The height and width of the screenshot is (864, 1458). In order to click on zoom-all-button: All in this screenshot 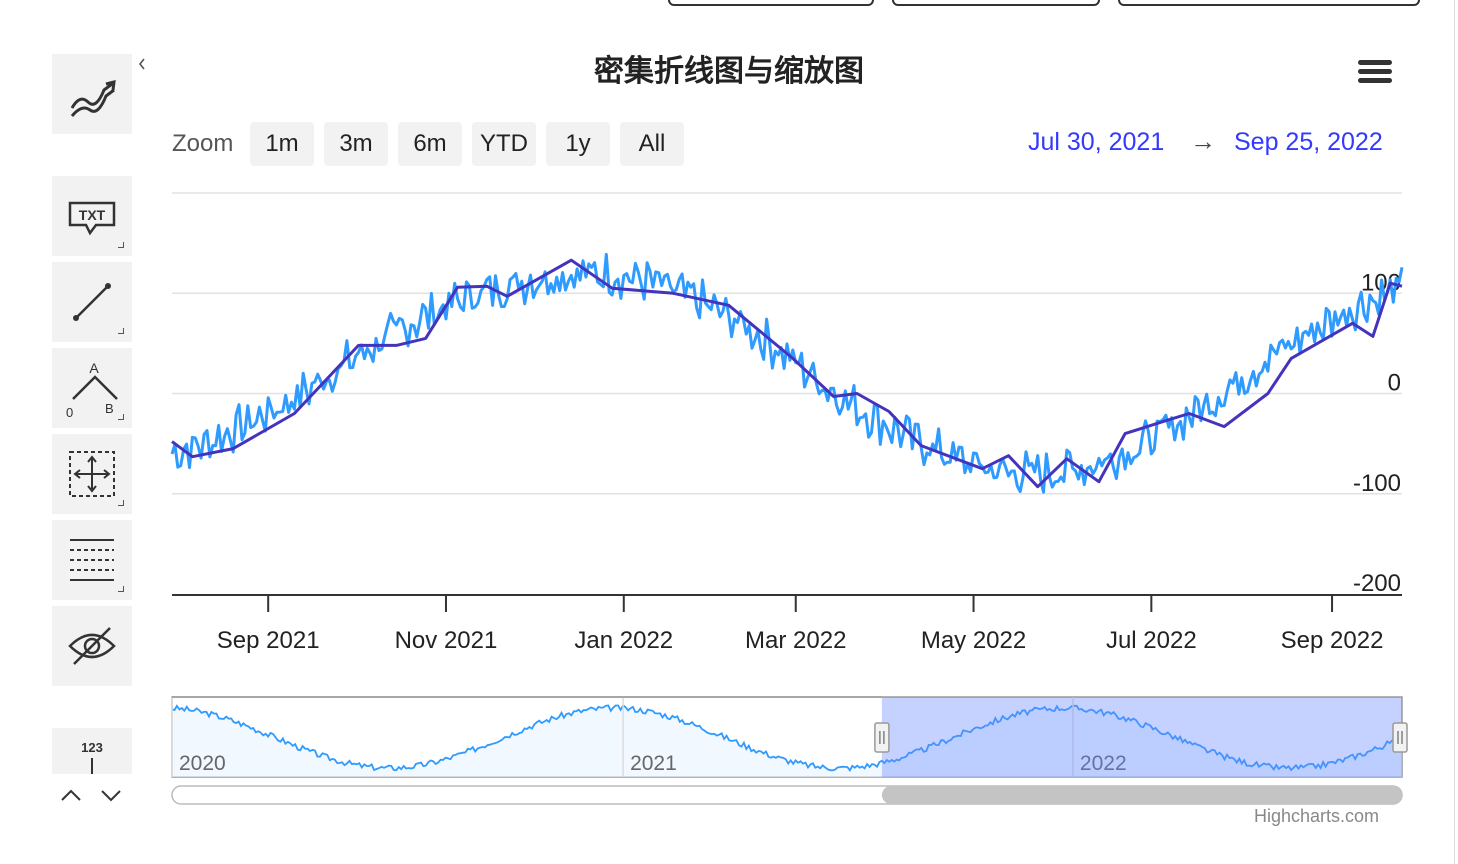, I will do `click(652, 144)`.